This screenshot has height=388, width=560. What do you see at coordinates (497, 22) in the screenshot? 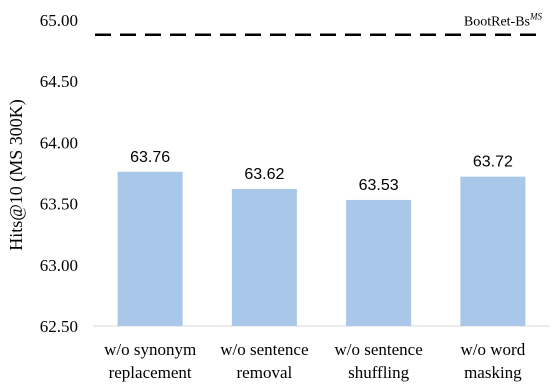
I see `reference-label-text: BootRet-Bs` at bounding box center [497, 22].